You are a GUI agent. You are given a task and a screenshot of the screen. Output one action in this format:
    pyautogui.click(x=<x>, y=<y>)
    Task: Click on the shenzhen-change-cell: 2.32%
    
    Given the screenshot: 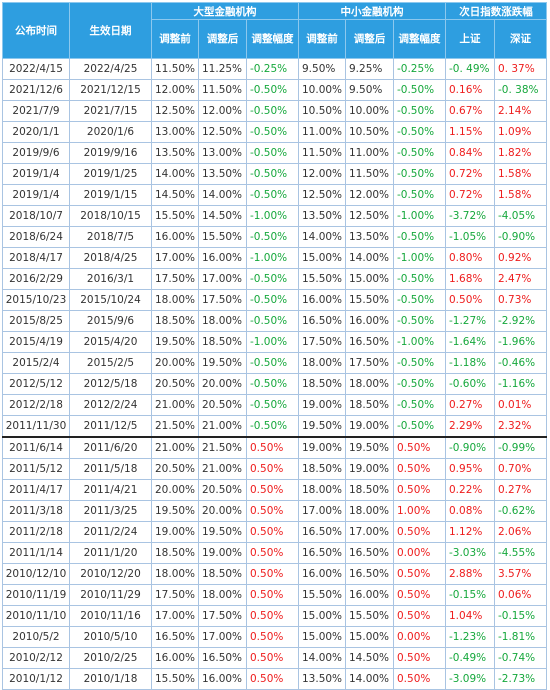 What is the action you would take?
    pyautogui.click(x=520, y=426)
    